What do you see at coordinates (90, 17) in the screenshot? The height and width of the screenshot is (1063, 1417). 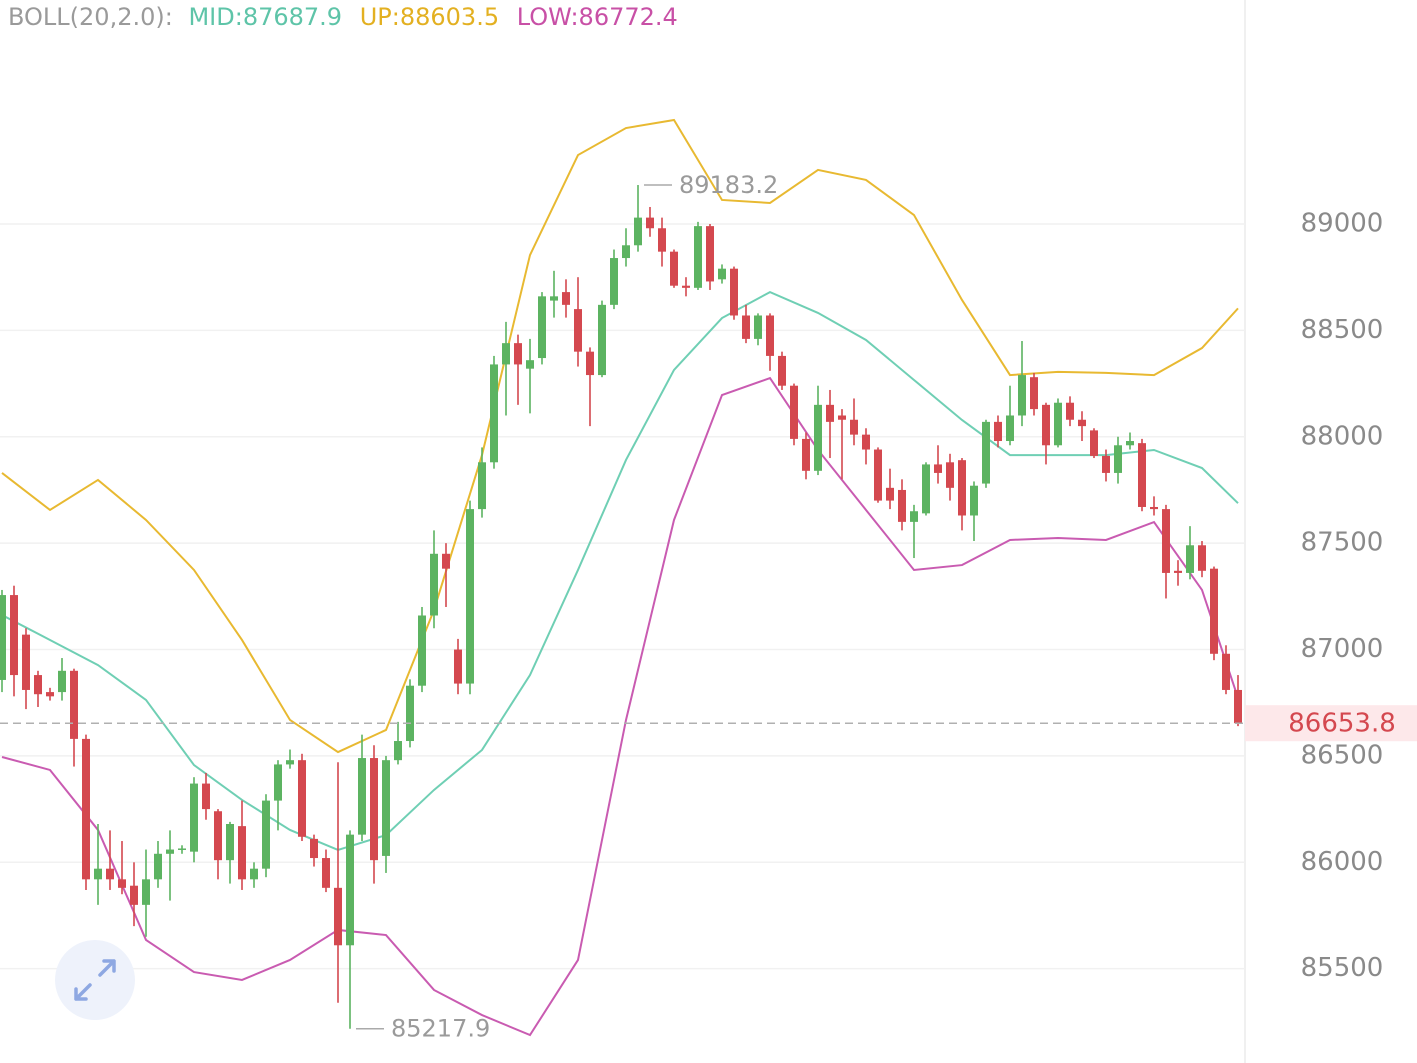 I see `boll-title: BOLL(20,2.0):` at bounding box center [90, 17].